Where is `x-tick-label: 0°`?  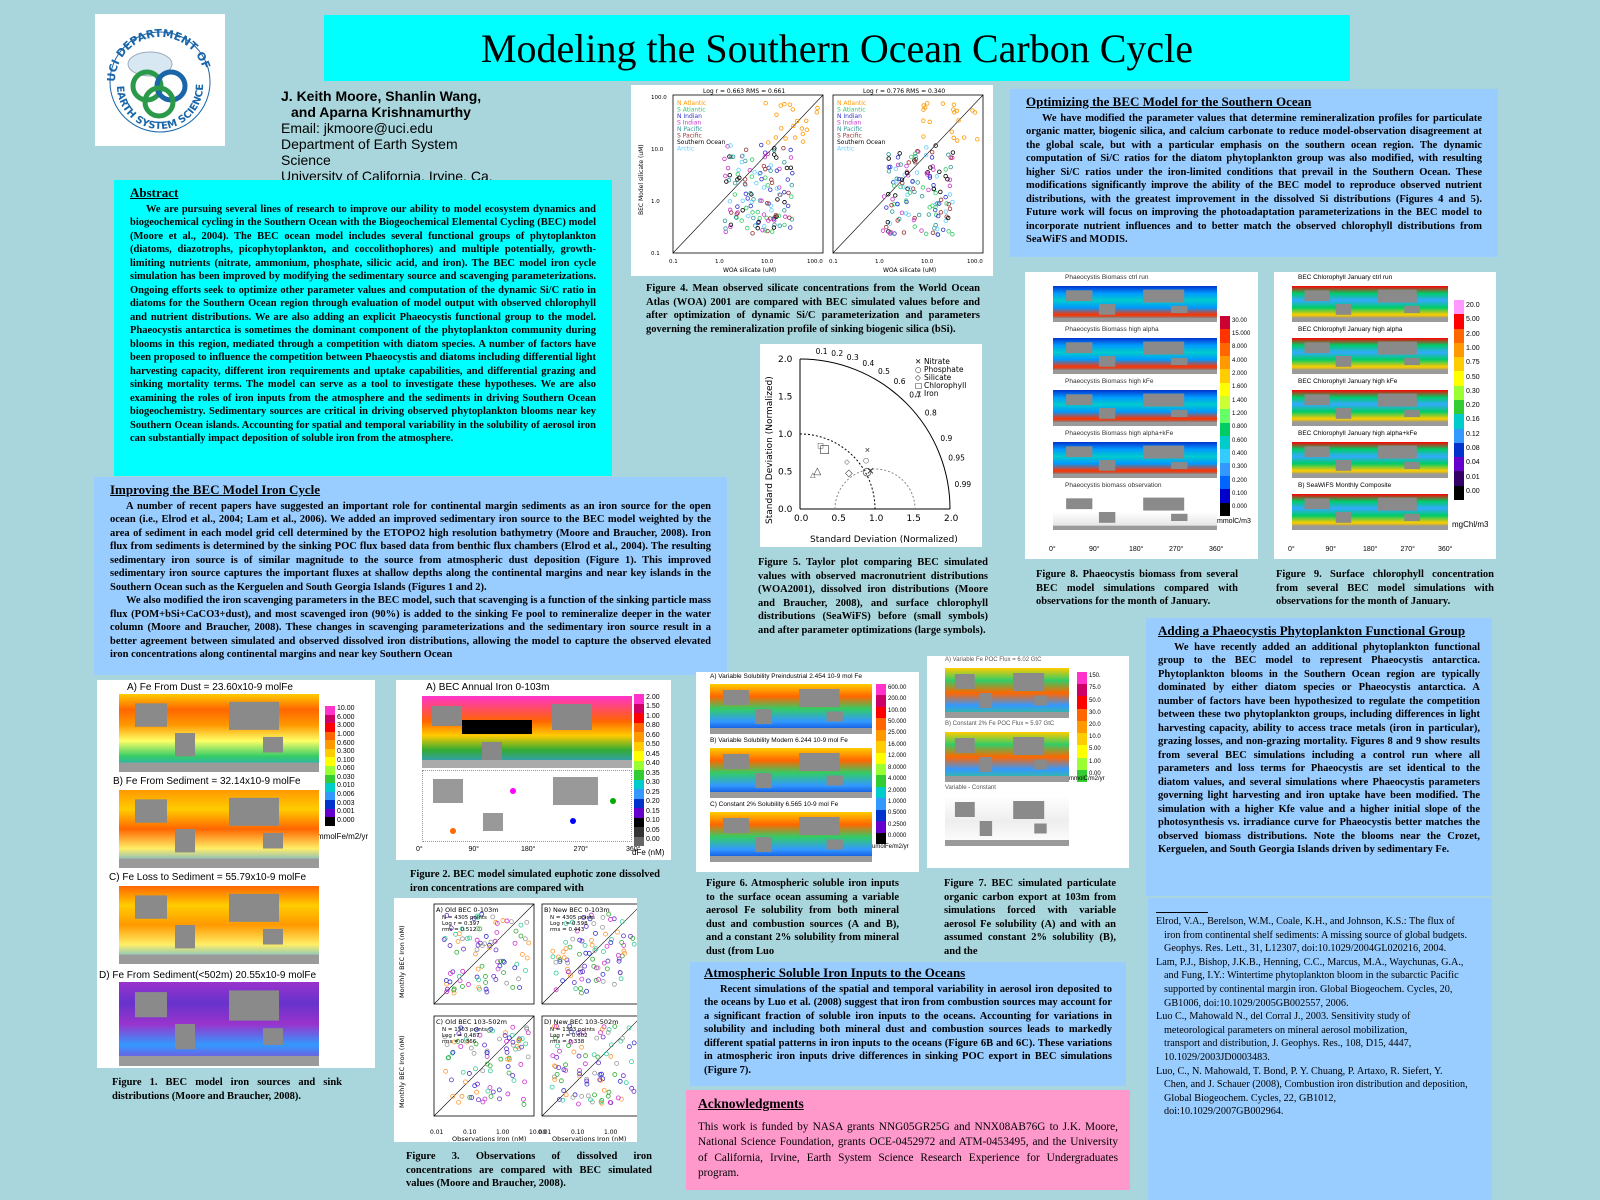 x-tick-label: 0° is located at coordinates (1291, 549).